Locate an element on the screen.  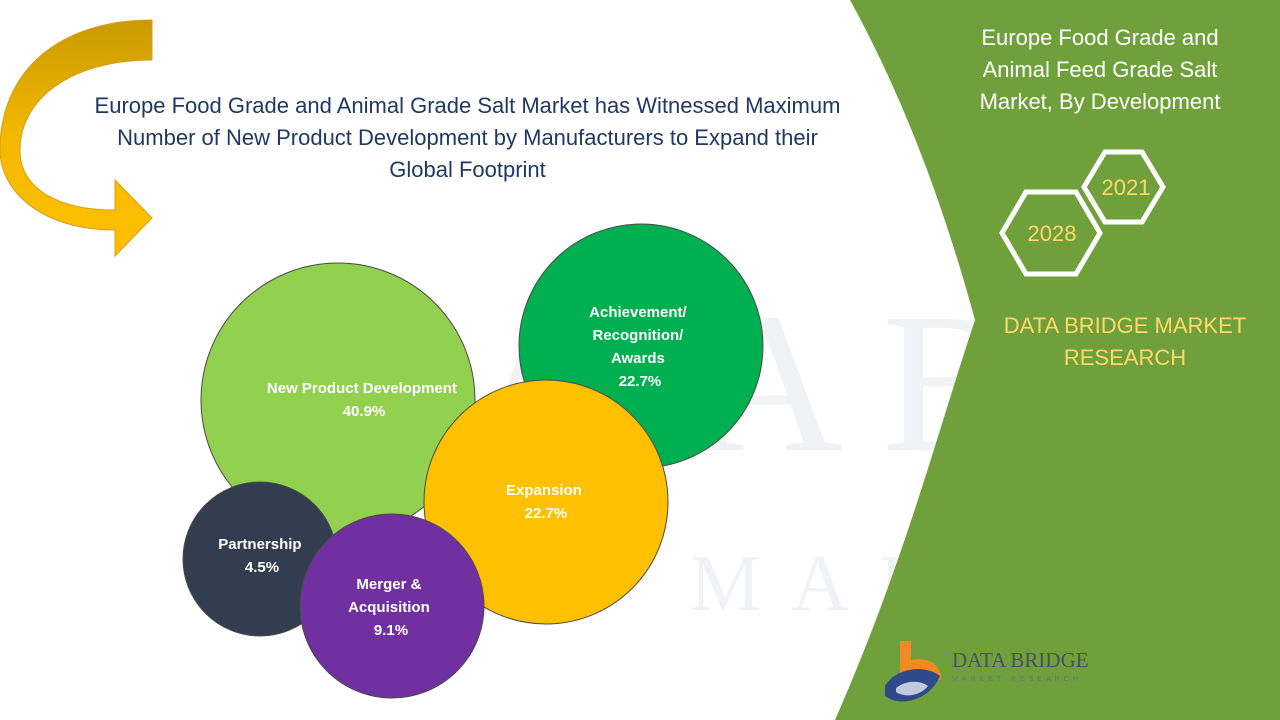
curved-arrow-icon is located at coordinates (76, 138).